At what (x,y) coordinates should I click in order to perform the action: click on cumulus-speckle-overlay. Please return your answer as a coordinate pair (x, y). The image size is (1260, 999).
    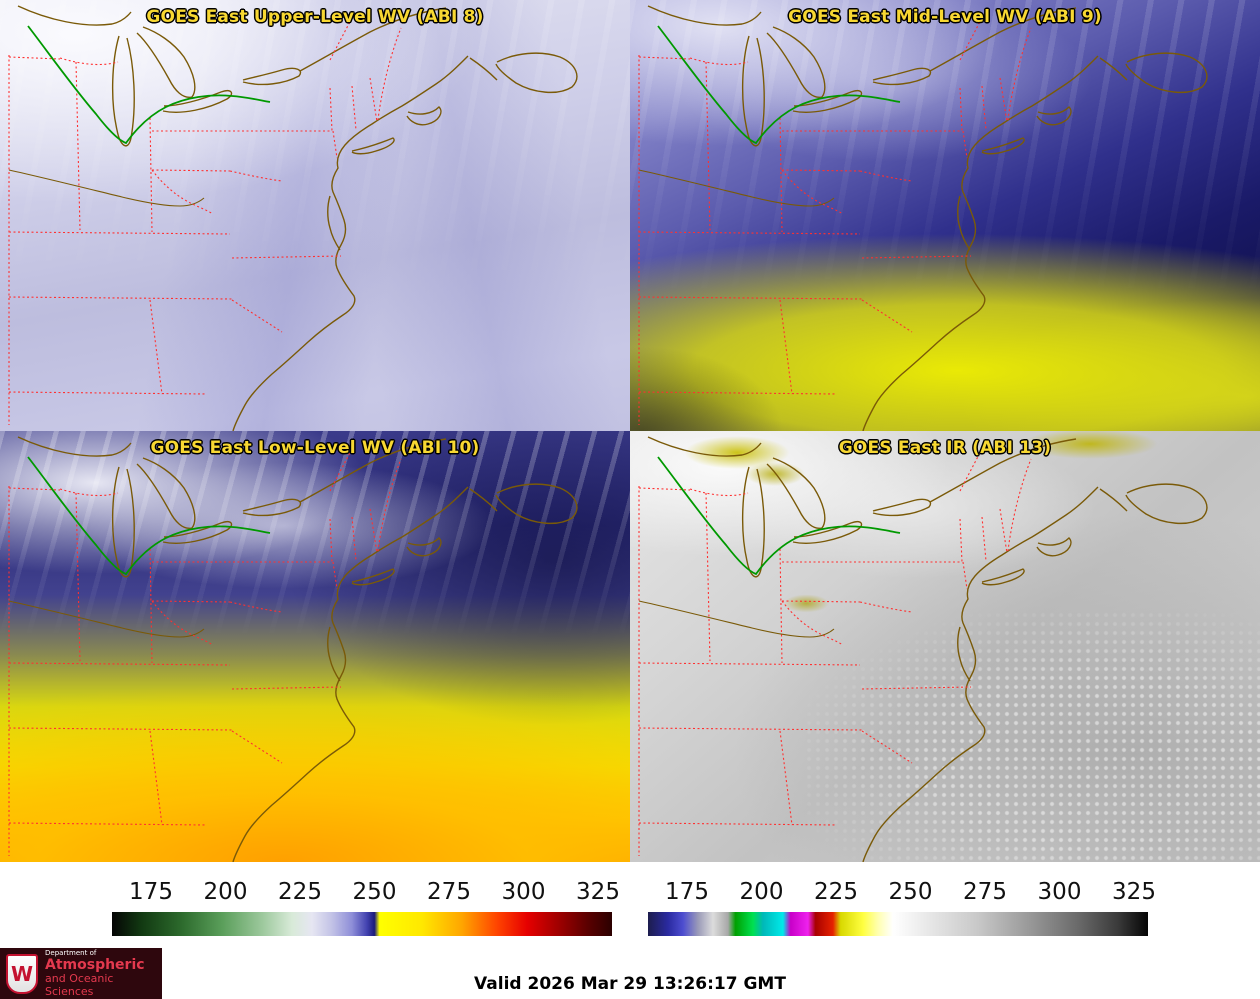
    Looking at the image, I should click on (1033, 737).